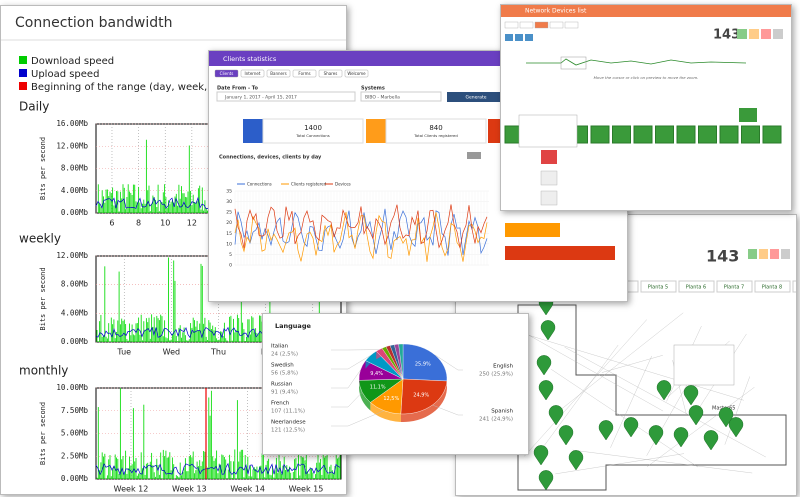 The image size is (800, 497). What do you see at coordinates (391, 399) in the screenshot?
I see `slice-label: 12,5%` at bounding box center [391, 399].